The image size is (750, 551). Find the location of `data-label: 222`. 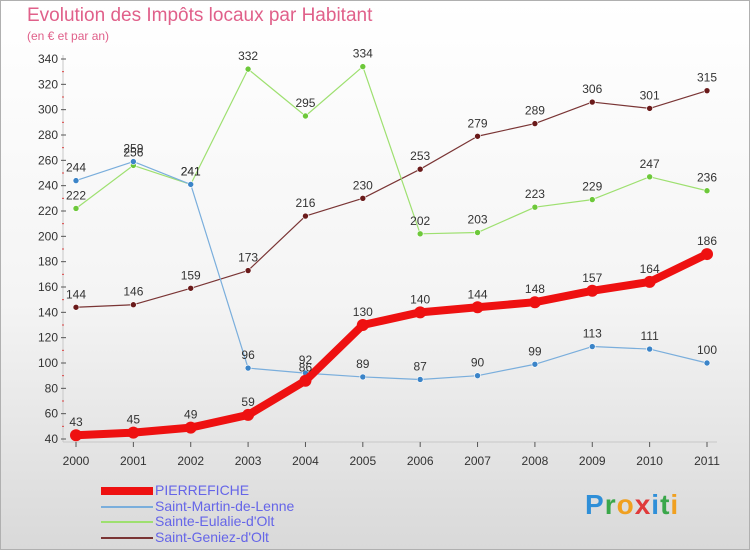

data-label: 222 is located at coordinates (76, 195).